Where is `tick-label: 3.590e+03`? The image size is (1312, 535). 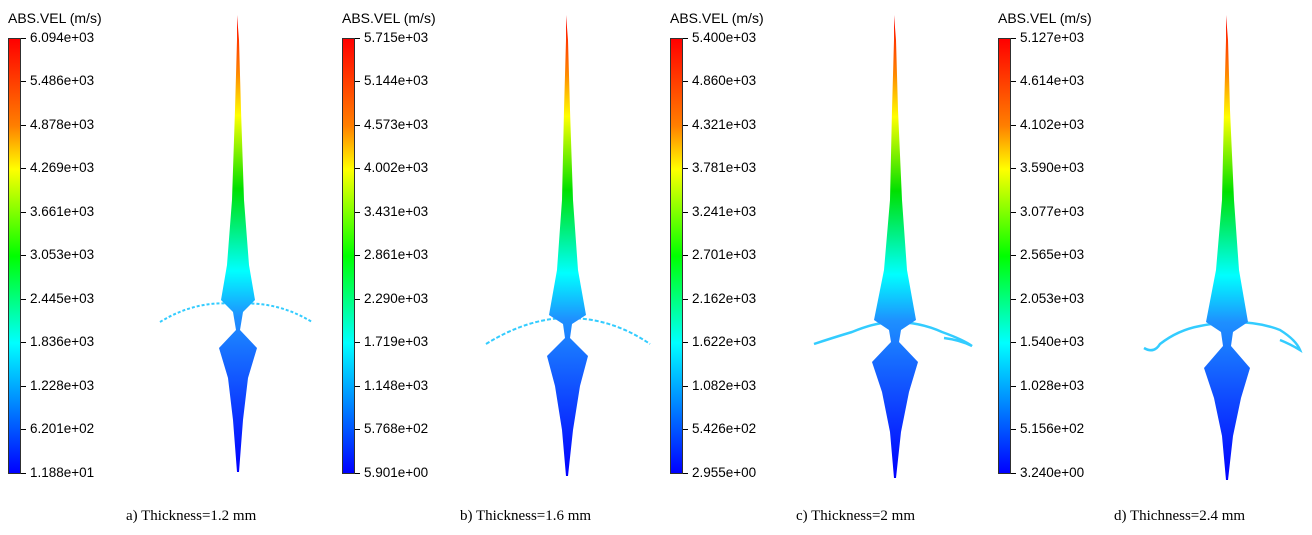
tick-label: 3.590e+03 is located at coordinates (1052, 167).